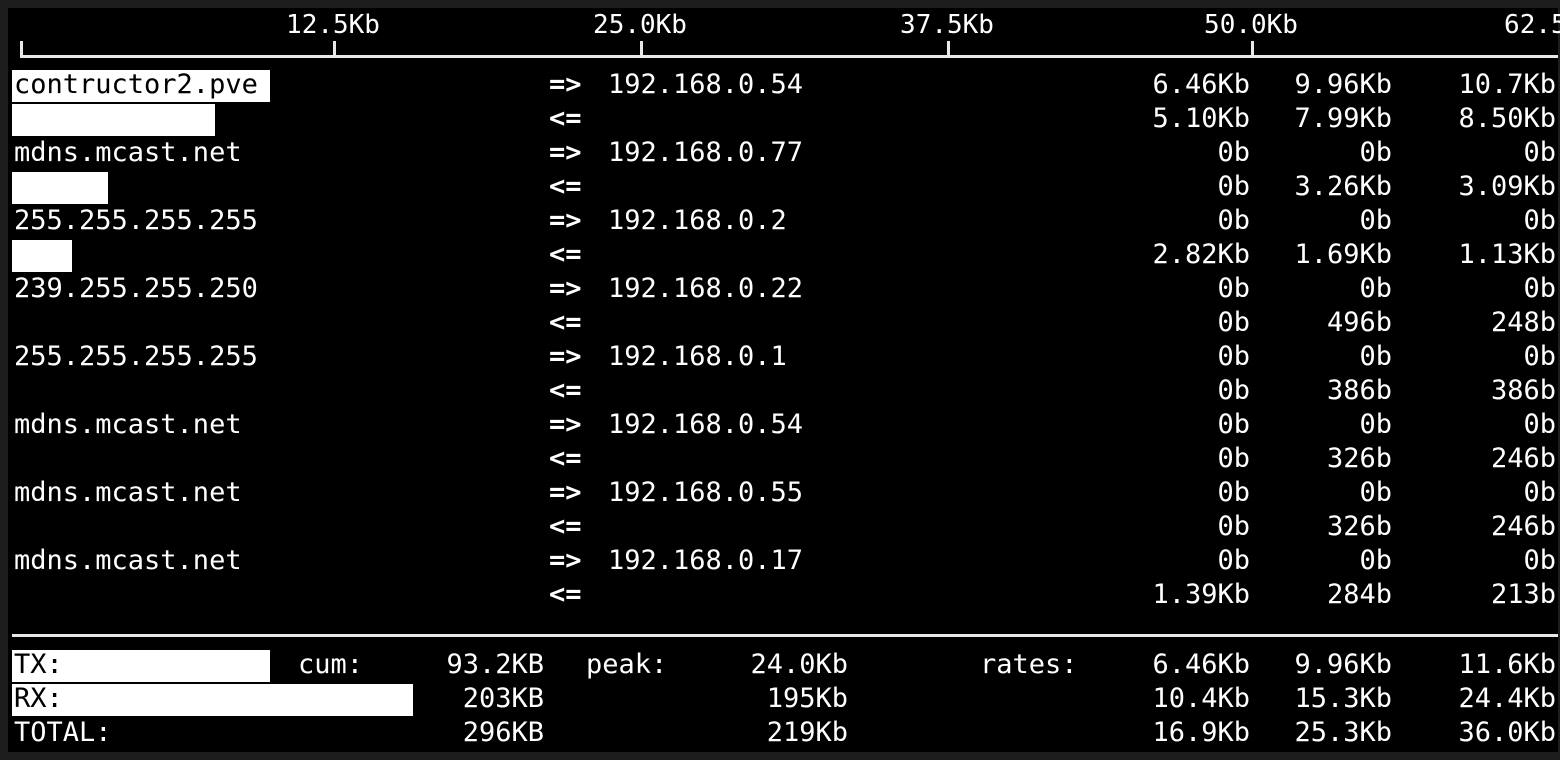  Describe the element at coordinates (1559, 380) in the screenshot. I see `window-chrome-right` at that location.